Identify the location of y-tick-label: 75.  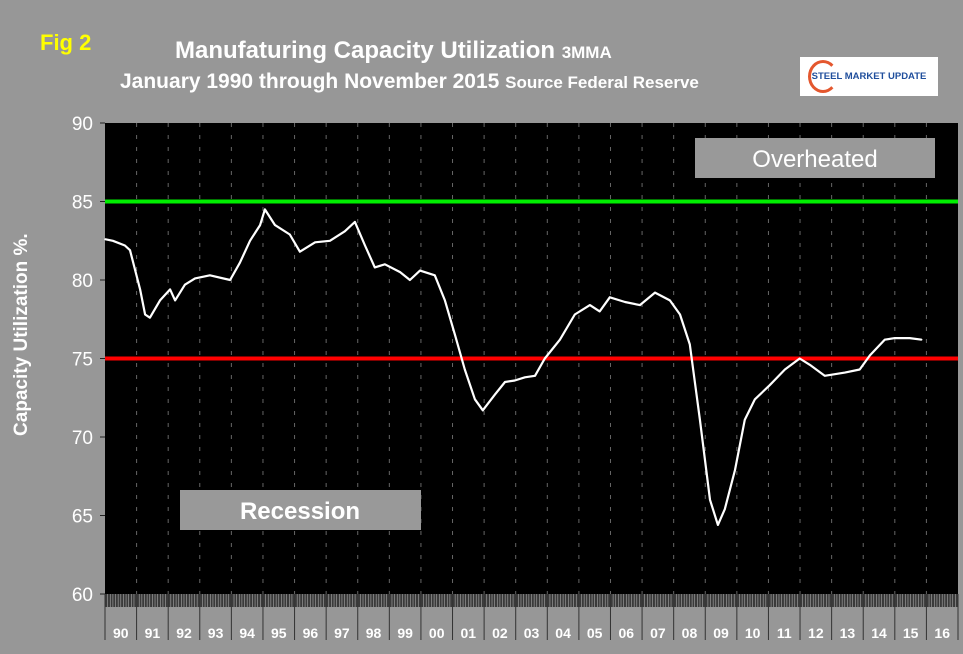
(82, 360).